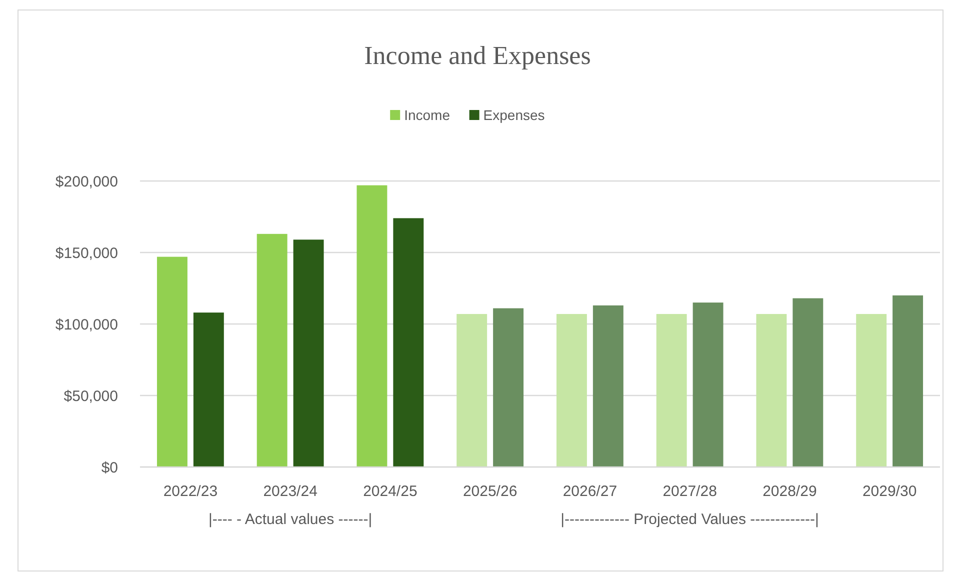  I want to click on text: |------------- Projected Values -------------|, so click(689, 519).